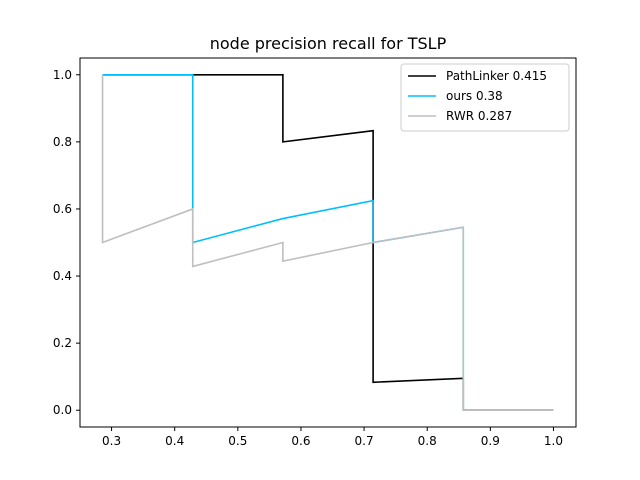 Image resolution: width=640 pixels, height=480 pixels. What do you see at coordinates (62, 75) in the screenshot?
I see `y-tick-label: 1.0` at bounding box center [62, 75].